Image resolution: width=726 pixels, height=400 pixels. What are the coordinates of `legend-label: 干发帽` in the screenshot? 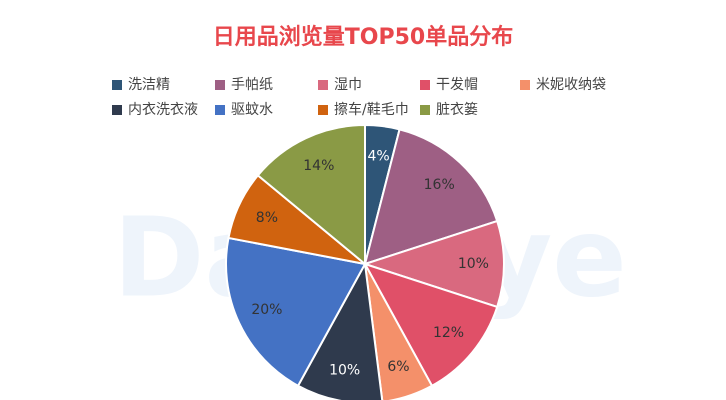 It's located at (457, 85).